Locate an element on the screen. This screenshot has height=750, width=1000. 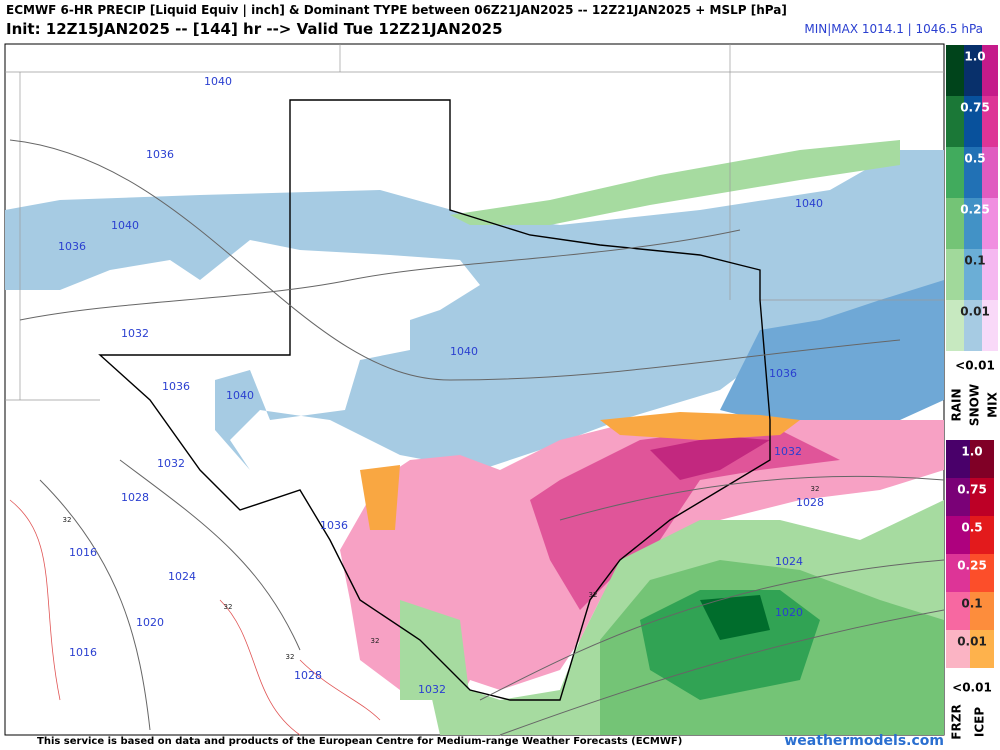
footer-site: weathermodels.com is located at coordinates (864, 741).